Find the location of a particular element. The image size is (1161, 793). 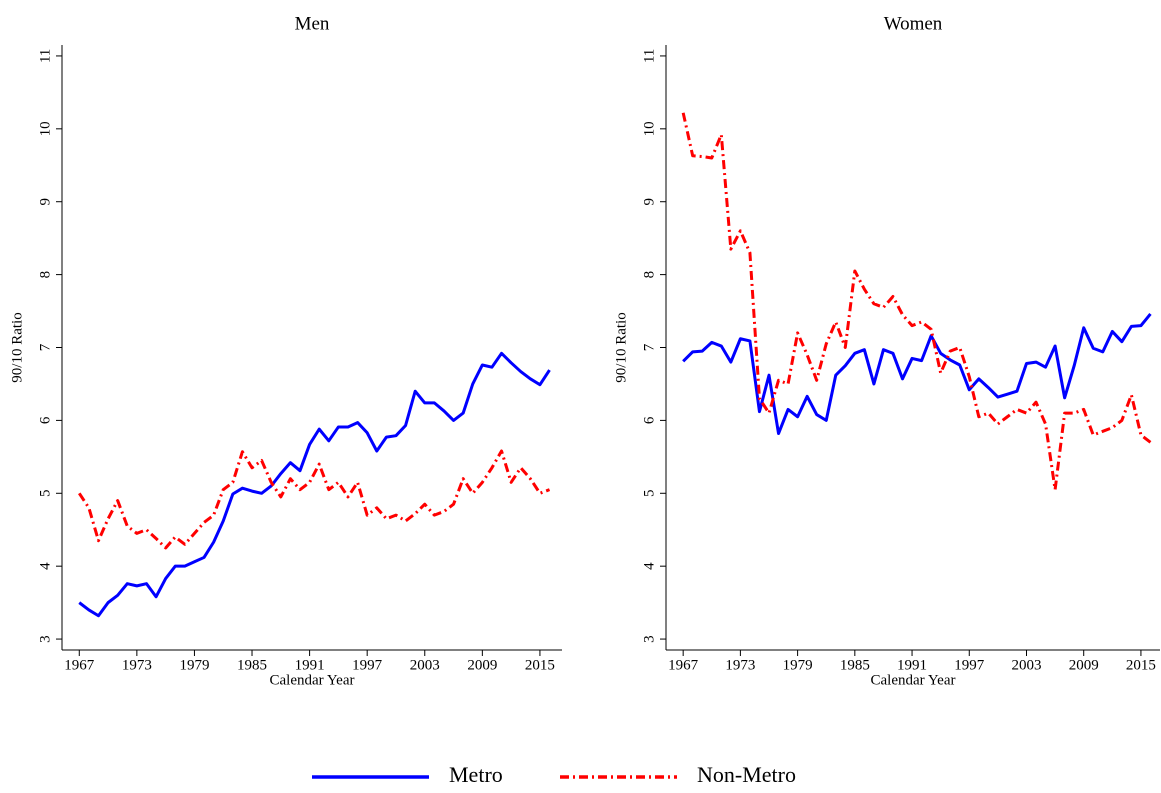

legend-label: Metro is located at coordinates (476, 774).